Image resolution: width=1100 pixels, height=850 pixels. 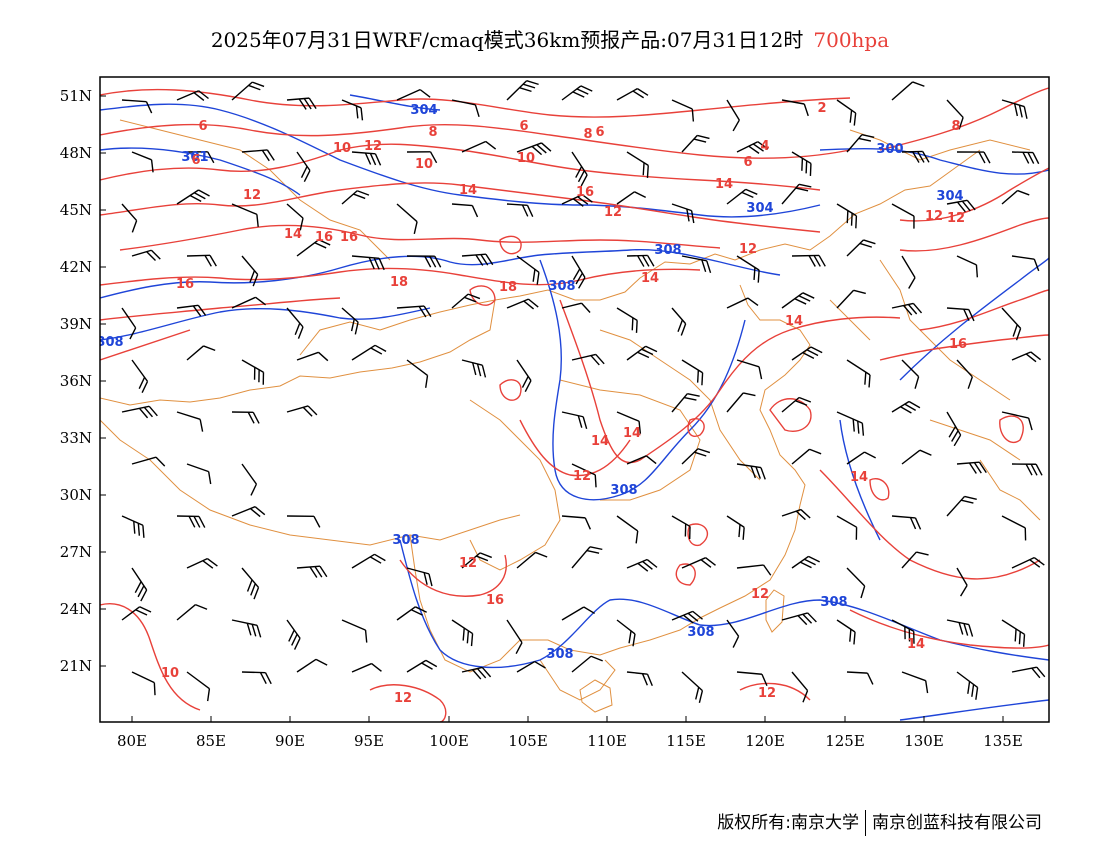 What do you see at coordinates (759, 208) in the screenshot?
I see `height-contour-label: 304` at bounding box center [759, 208].